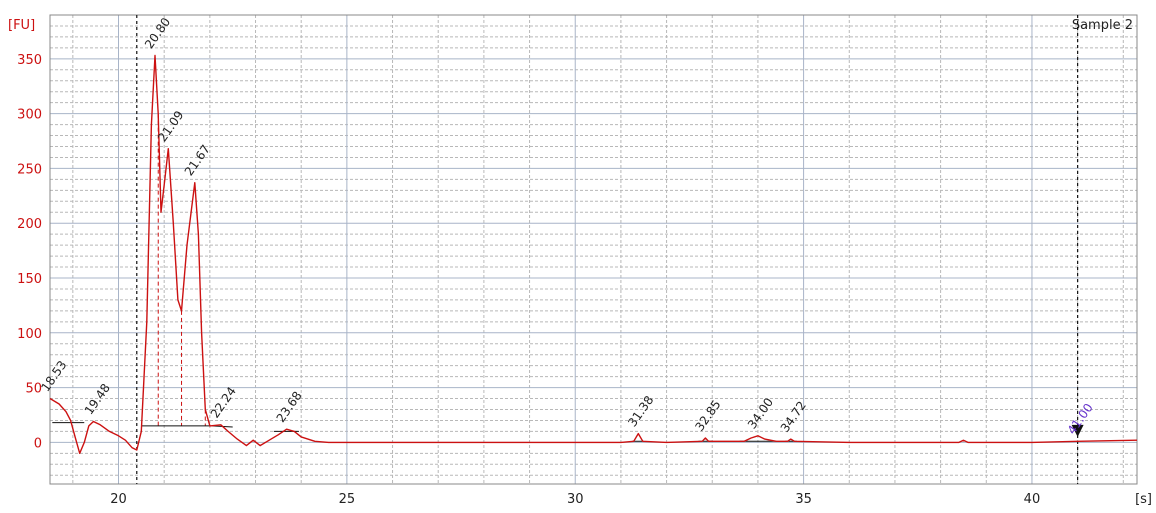 This screenshot has height=513, width=1156. I want to click on y-tick-label: 200, so click(29, 224).